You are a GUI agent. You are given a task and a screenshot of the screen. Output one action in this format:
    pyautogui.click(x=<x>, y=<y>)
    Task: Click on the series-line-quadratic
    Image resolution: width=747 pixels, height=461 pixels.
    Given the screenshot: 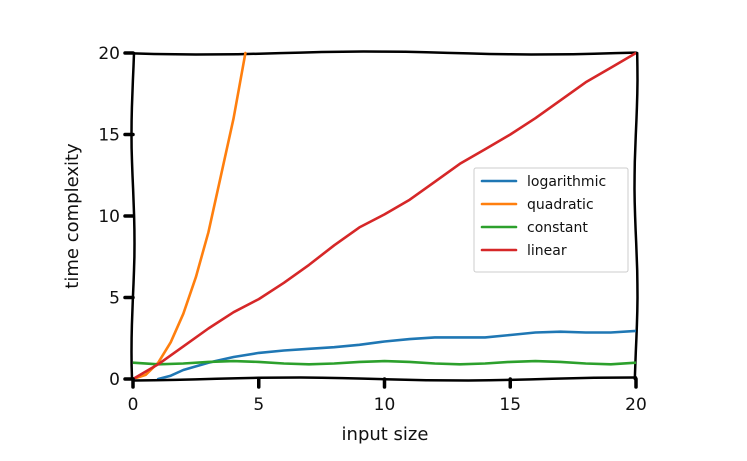 What is the action you would take?
    pyautogui.click(x=190, y=215)
    